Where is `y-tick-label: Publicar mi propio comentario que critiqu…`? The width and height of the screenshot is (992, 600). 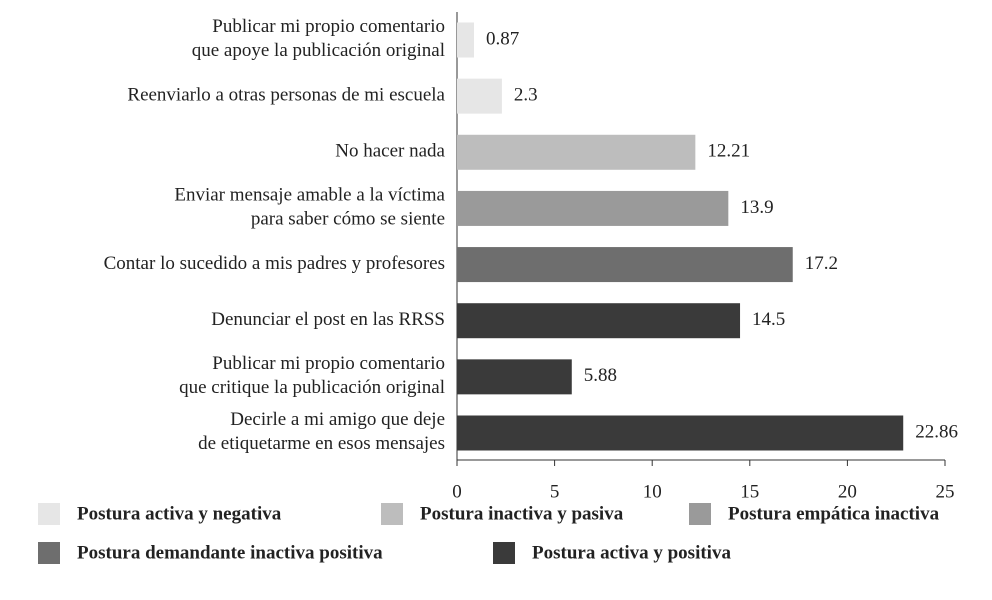 y-tick-label: Publicar mi propio comentario que critiqu… is located at coordinates (312, 375).